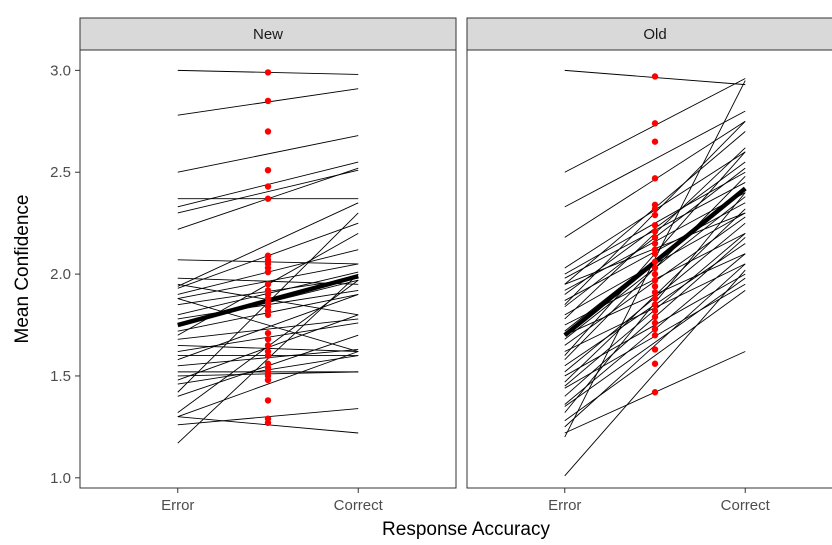 This screenshot has width=832, height=545. What do you see at coordinates (60, 172) in the screenshot?
I see `y-tick-label: 2.5` at bounding box center [60, 172].